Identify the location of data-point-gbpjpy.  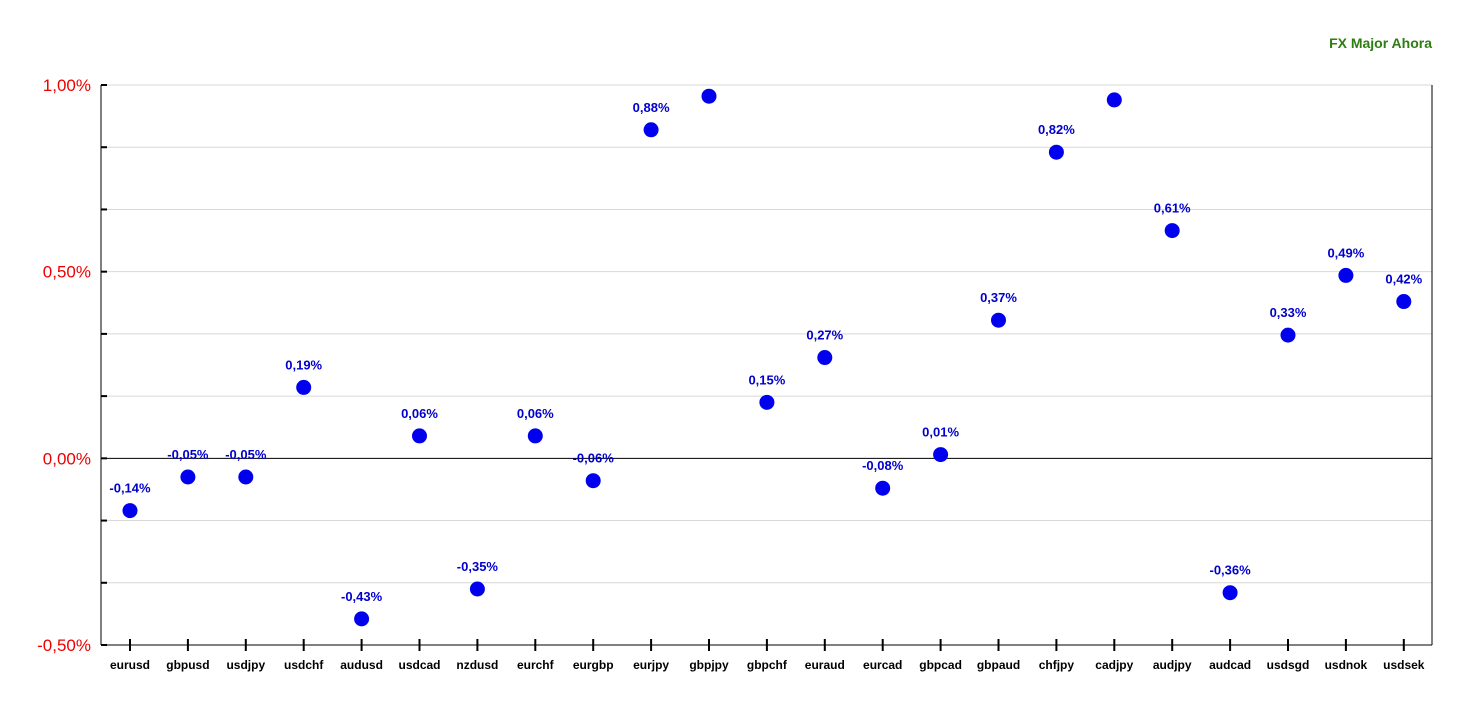
(709, 96).